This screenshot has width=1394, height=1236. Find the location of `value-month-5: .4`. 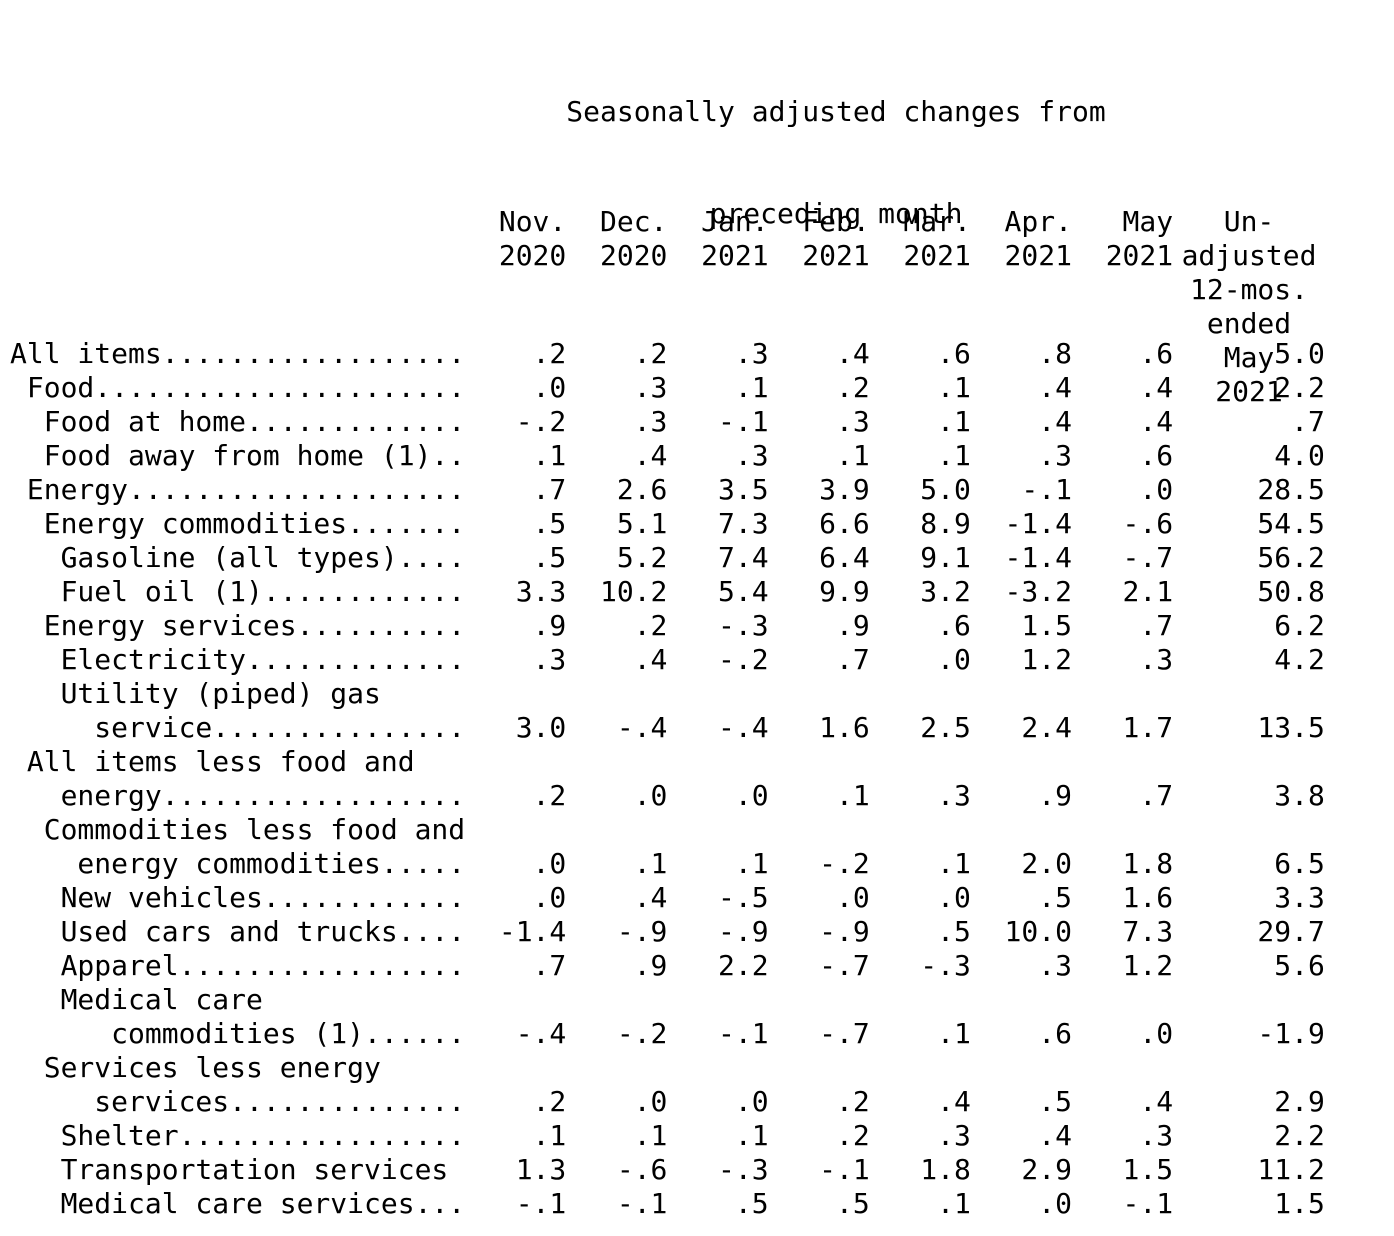

value-month-5: .4 is located at coordinates (1055, 1135).